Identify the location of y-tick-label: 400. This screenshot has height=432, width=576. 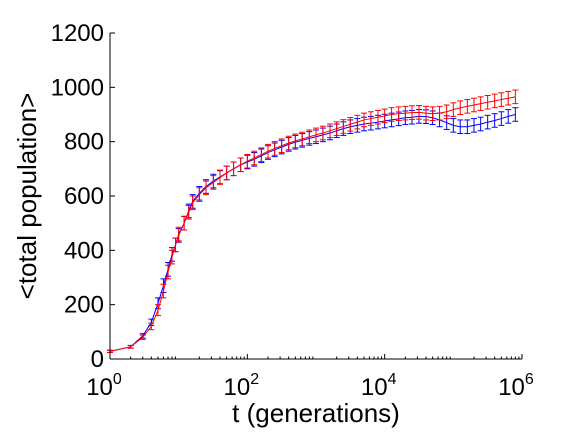
(84, 250).